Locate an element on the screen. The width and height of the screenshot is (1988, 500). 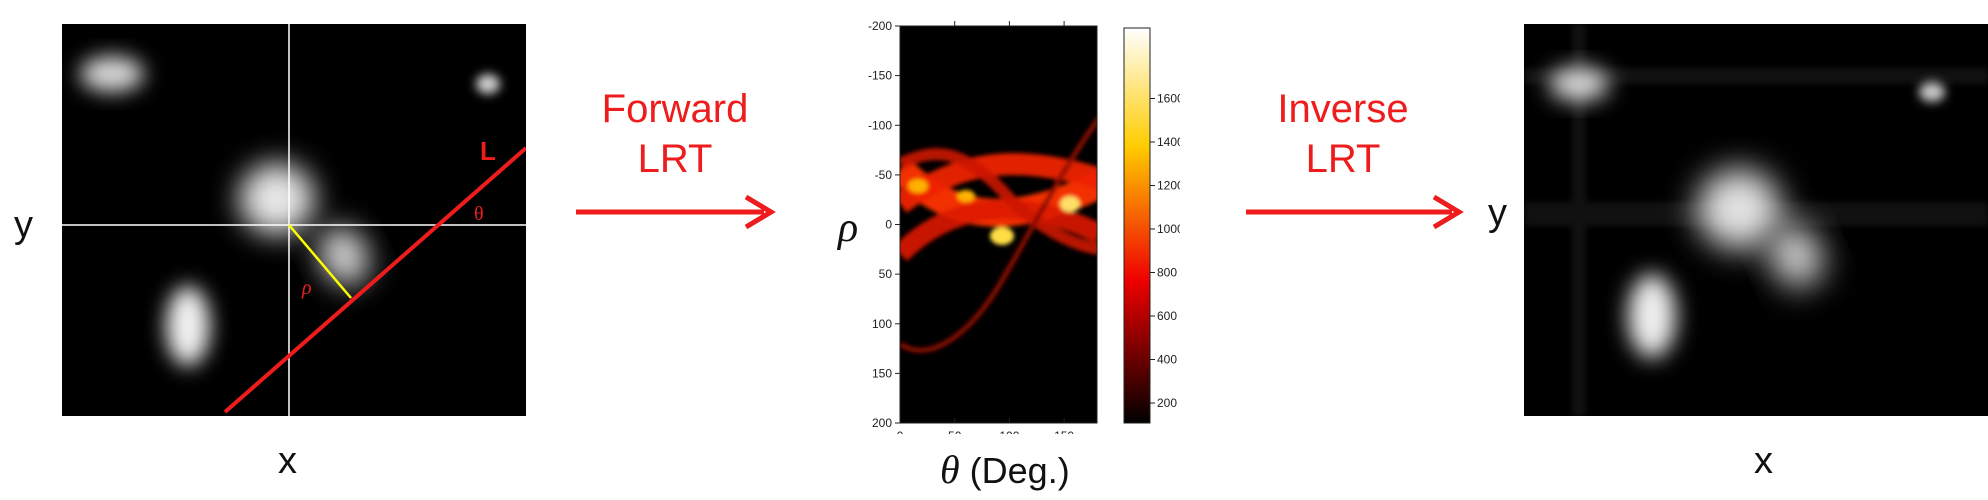
colorbar is located at coordinates (1137, 225).